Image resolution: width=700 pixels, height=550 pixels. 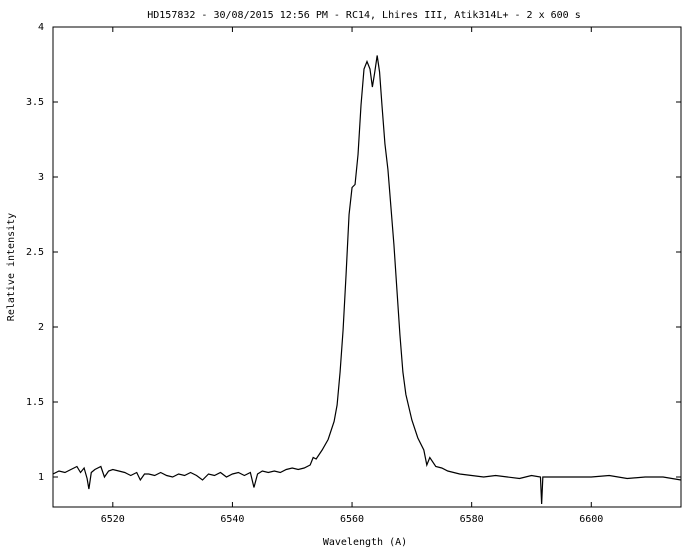 What do you see at coordinates (591, 519) in the screenshot?
I see `x-tick-label: 6600` at bounding box center [591, 519].